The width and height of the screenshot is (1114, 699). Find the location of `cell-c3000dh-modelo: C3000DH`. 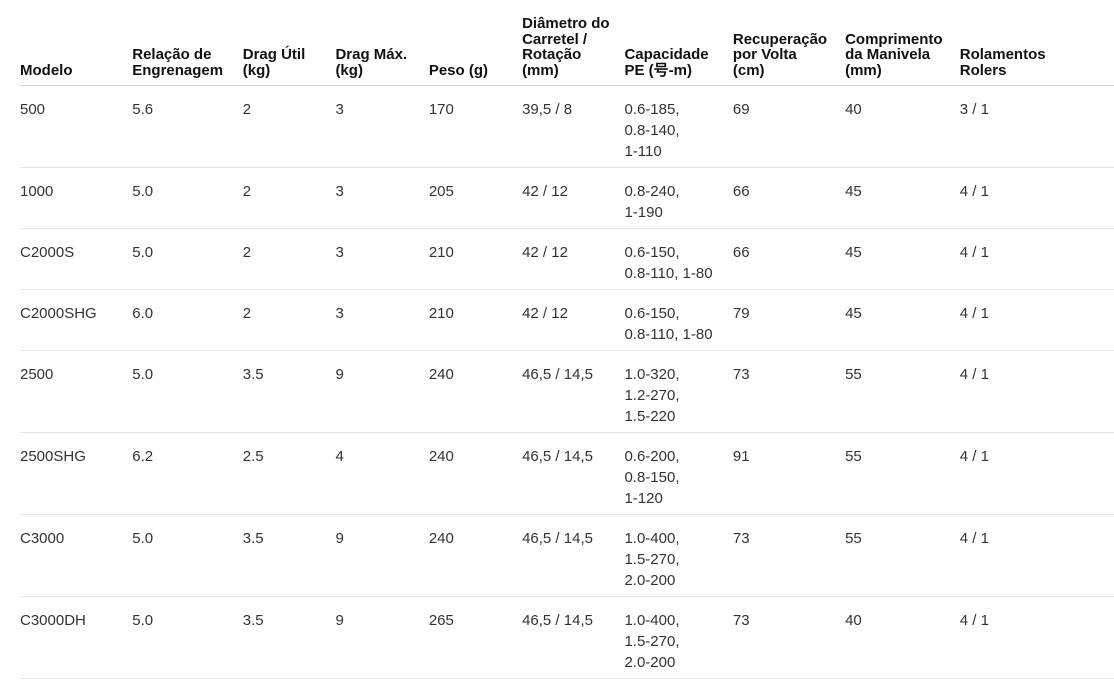

cell-c3000dh-modelo: C3000DH is located at coordinates (76, 637).